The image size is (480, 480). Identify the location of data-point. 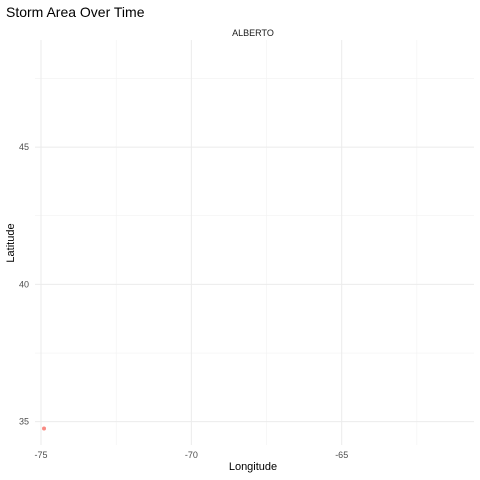
(44, 428).